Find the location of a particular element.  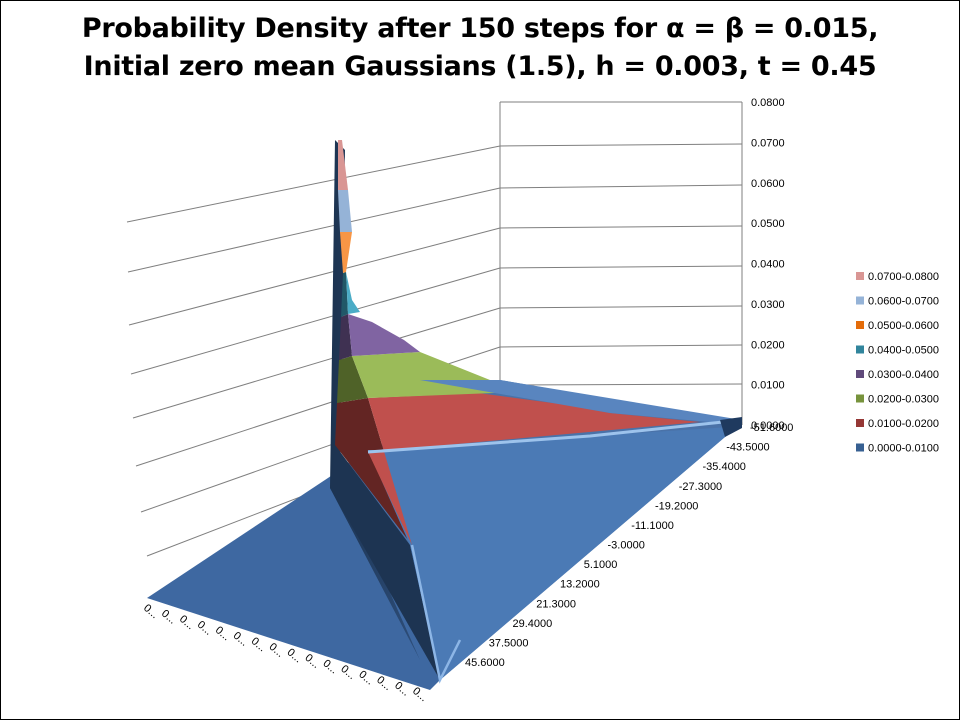

y-tick-label: 13.2000 is located at coordinates (580, 585).